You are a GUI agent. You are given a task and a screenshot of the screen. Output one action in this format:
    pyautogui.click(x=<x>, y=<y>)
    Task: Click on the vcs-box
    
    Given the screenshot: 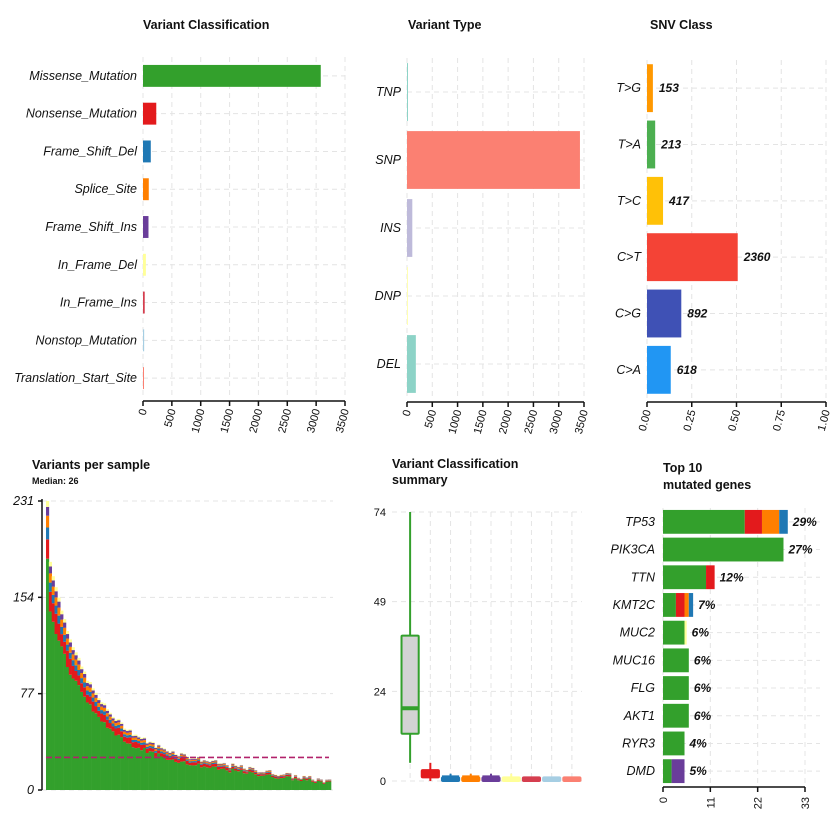 What is the action you would take?
    pyautogui.click(x=410, y=684)
    